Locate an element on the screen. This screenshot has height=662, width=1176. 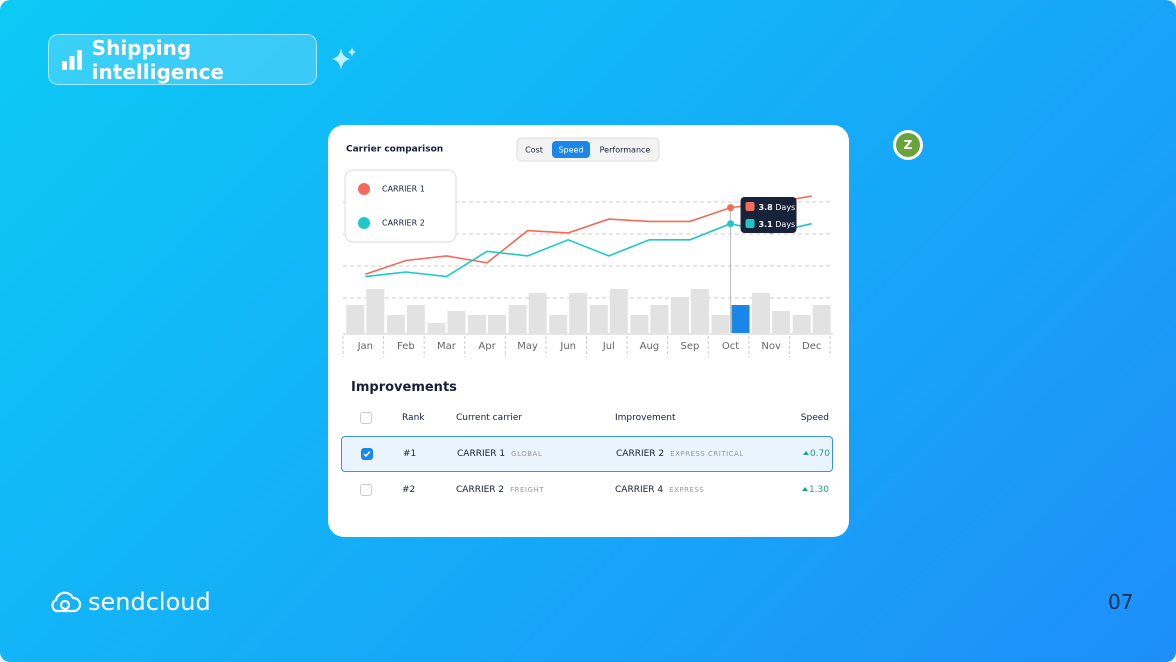
cell: CARRIER 2 FREIGHT is located at coordinates (535, 490).